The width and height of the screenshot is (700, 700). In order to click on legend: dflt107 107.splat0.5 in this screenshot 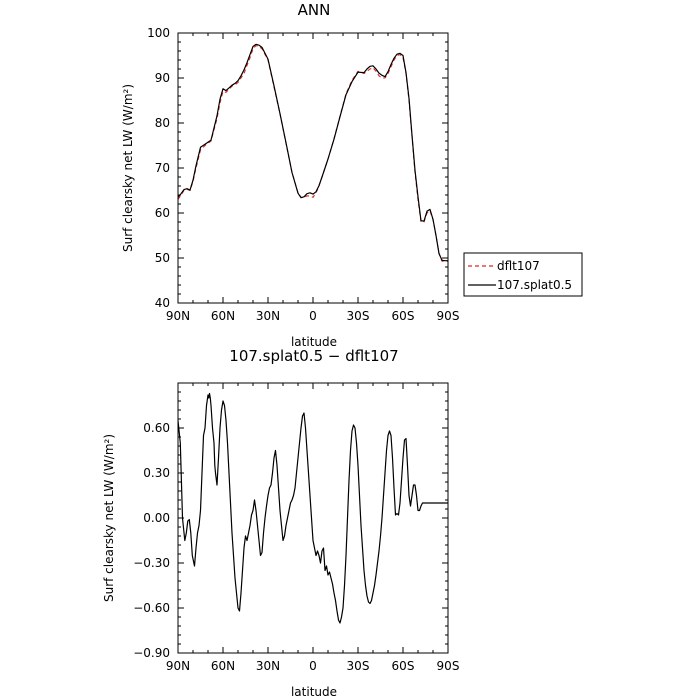, I will do `click(523, 274)`.